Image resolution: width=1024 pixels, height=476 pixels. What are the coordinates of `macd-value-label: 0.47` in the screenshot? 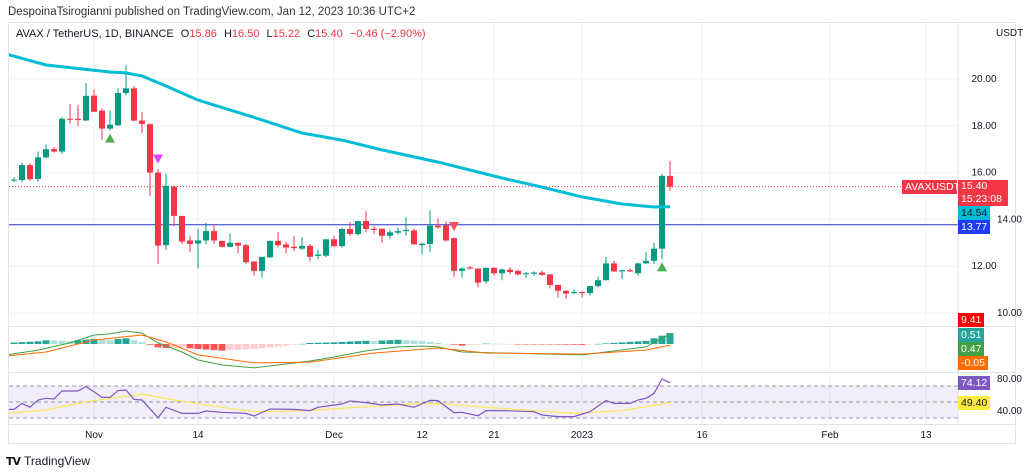 It's located at (971, 349).